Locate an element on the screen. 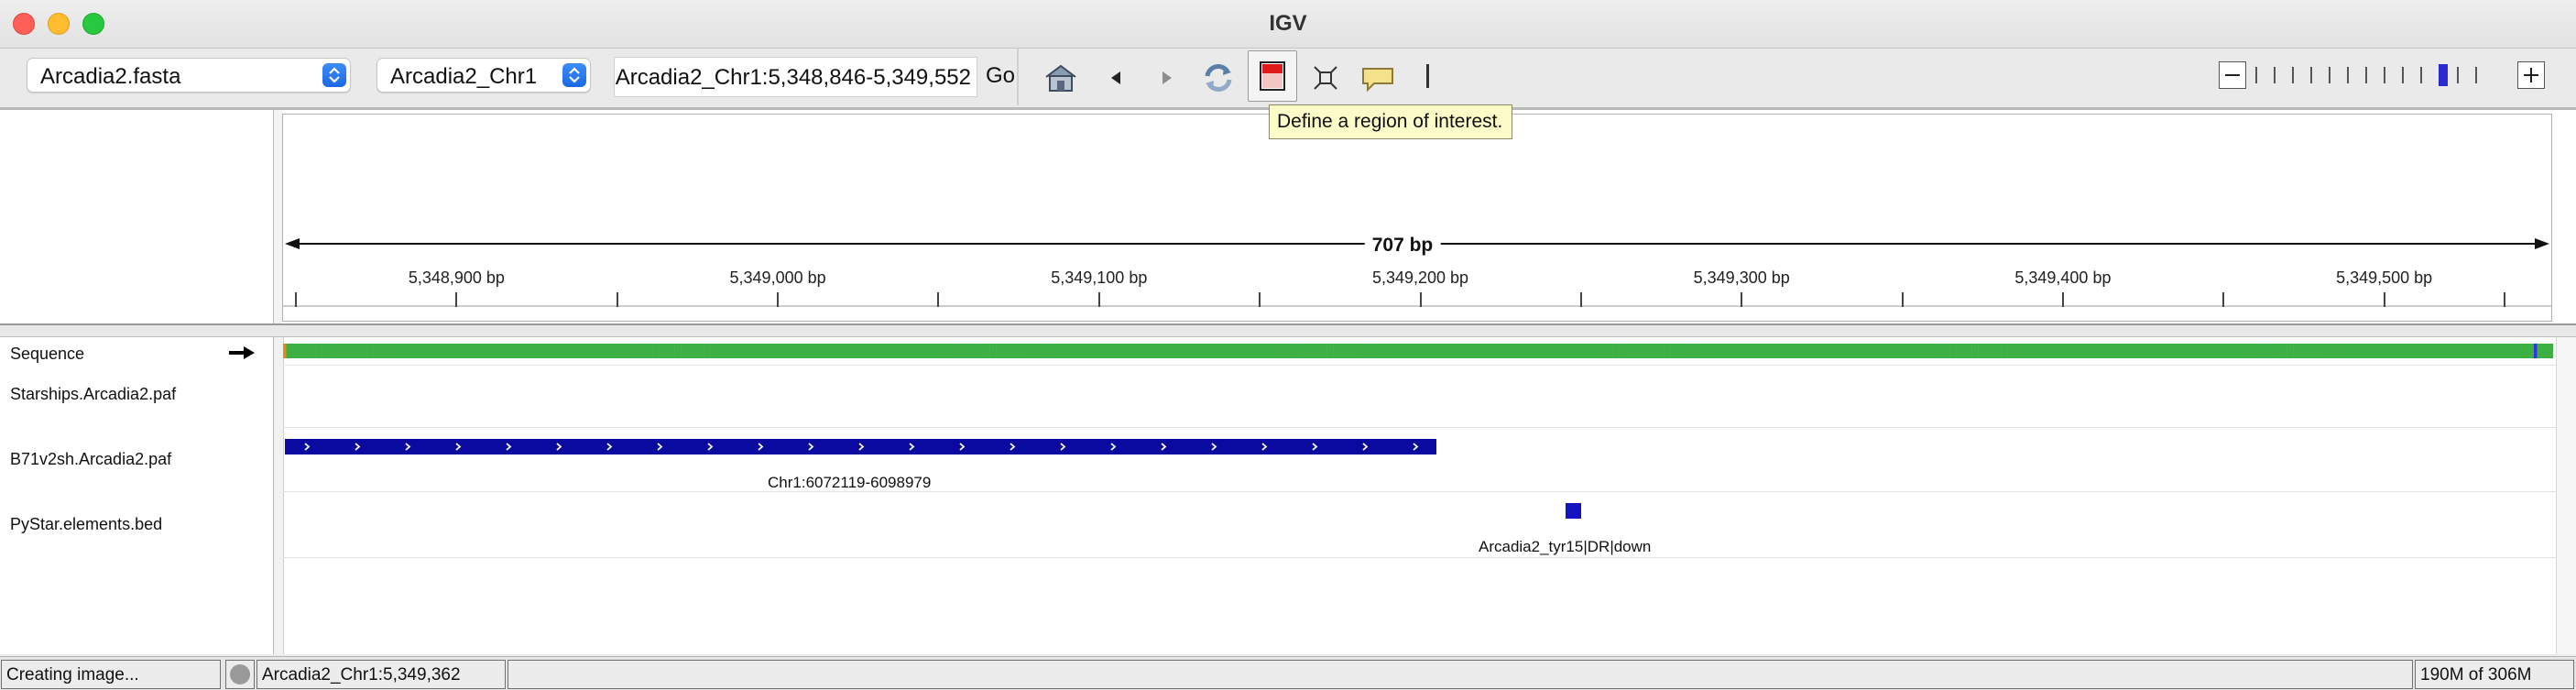 The height and width of the screenshot is (690, 2576). home-icon is located at coordinates (1060, 78).